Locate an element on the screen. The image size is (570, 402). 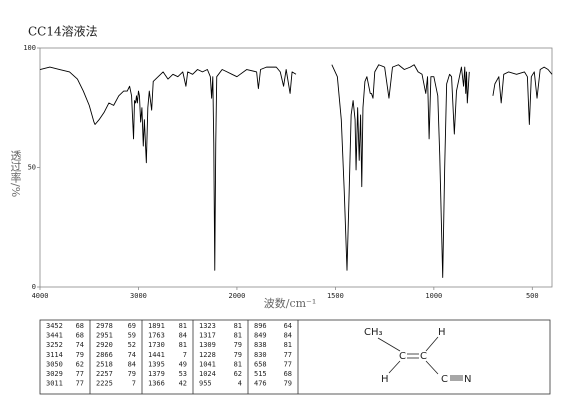
peak-wavenumber: 3029 is located at coordinates (54, 374).